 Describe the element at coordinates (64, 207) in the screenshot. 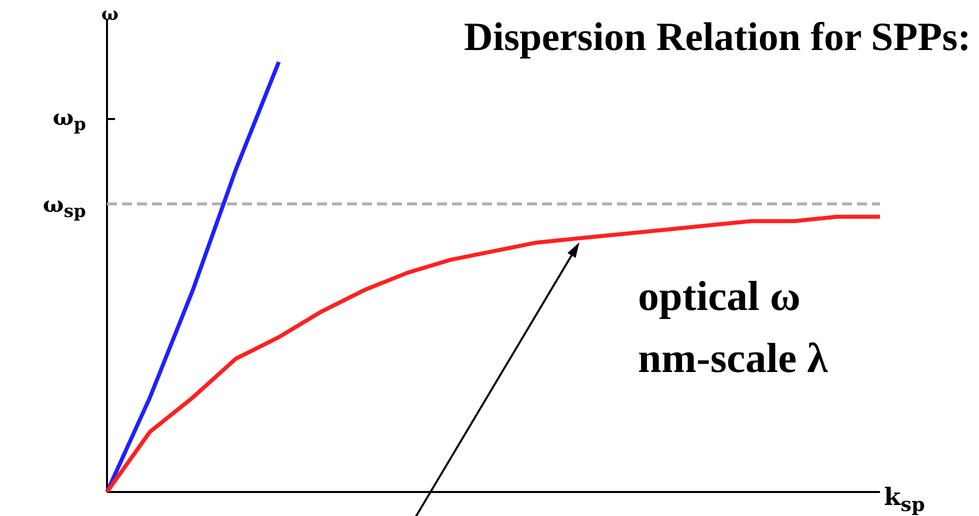

I see `ref-line-label: ω$_{sp}$` at that location.